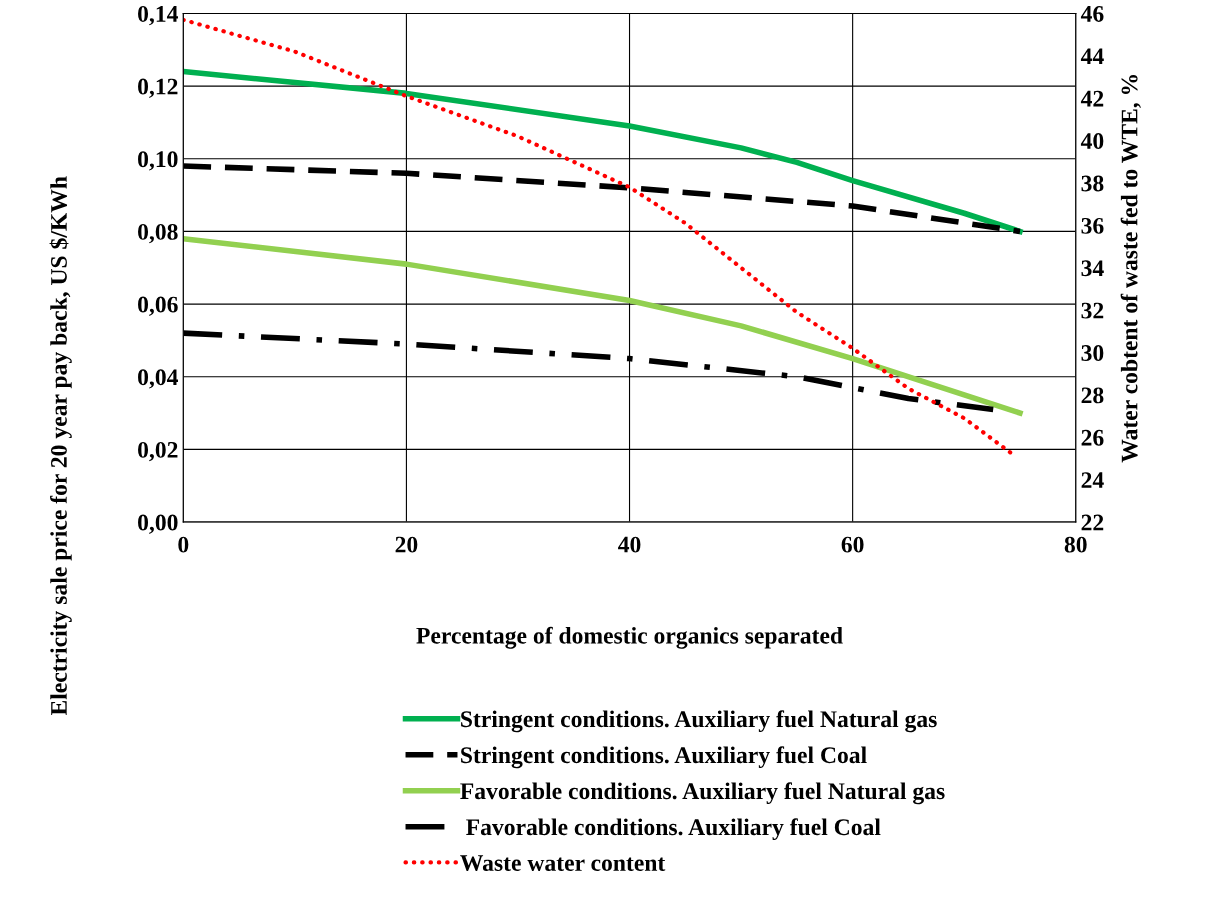  I want to click on legend-label: Favorable conditions. Auxiliary fuel Coal, so click(673, 829).